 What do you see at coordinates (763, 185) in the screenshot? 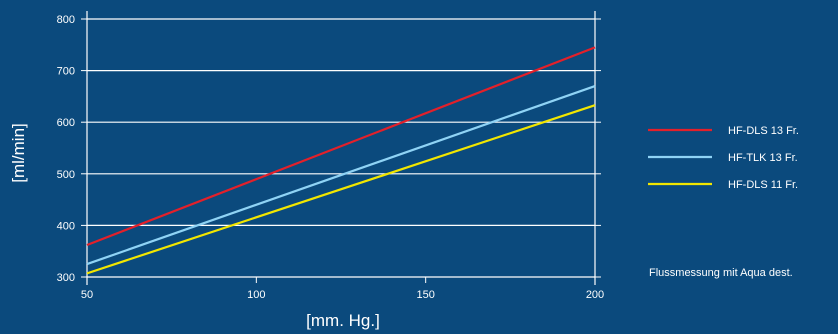
I see `legend-label-3: HF-DLS 11 Fr.` at bounding box center [763, 185].